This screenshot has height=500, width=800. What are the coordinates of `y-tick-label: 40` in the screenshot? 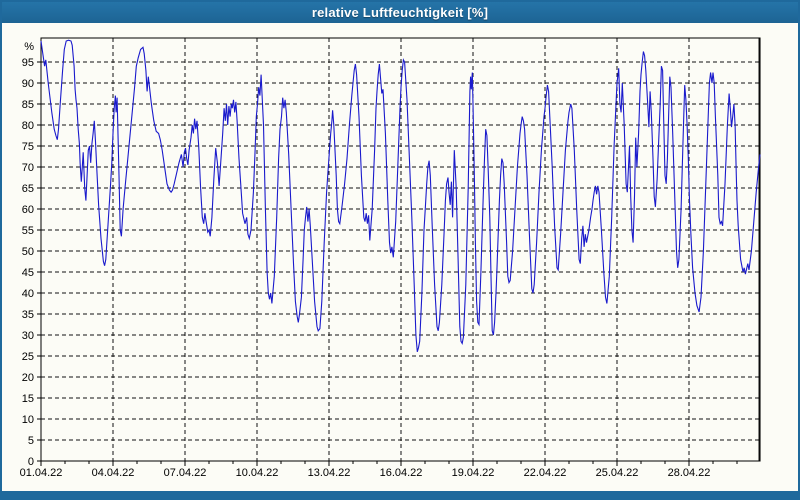 It's located at (28, 294).